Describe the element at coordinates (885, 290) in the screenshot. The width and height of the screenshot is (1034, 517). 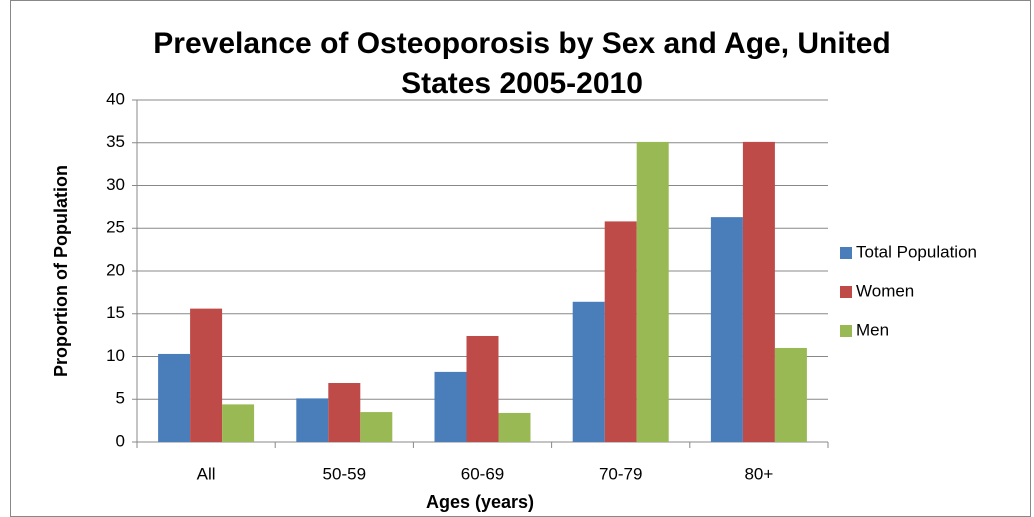
I see `legend-label: Women` at that location.